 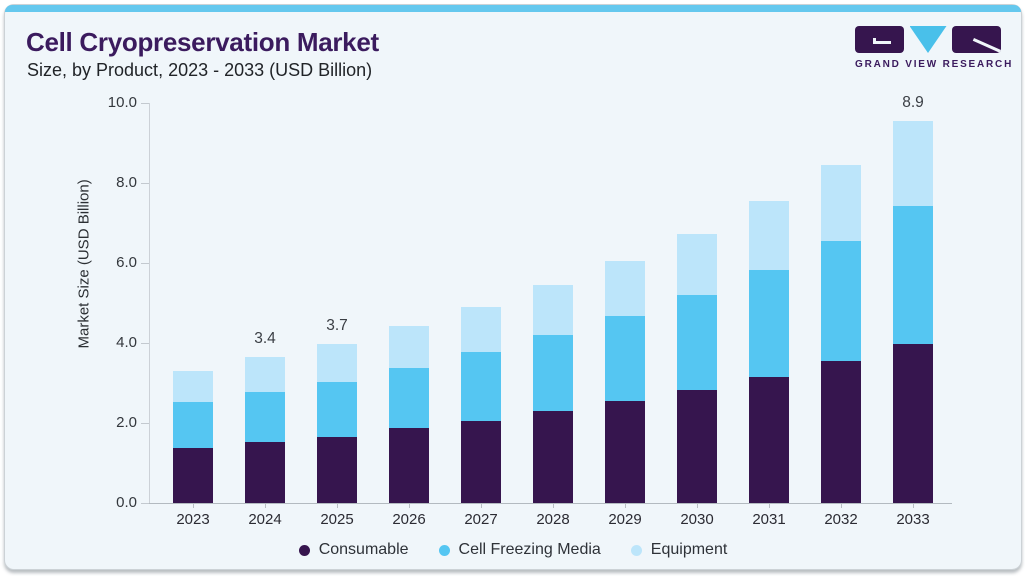 I want to click on bar-2026, so click(x=409, y=414).